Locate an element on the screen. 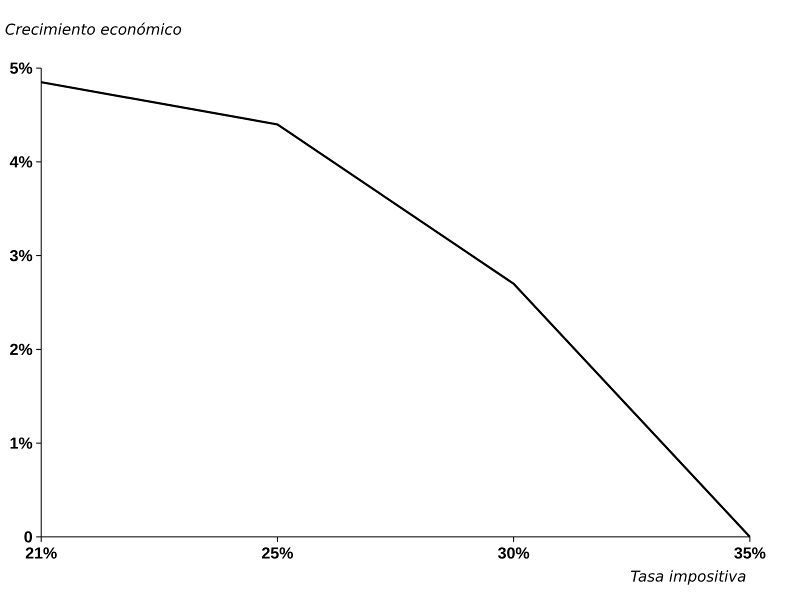 This screenshot has width=801, height=601. x-tick-label: 21% is located at coordinates (41, 553).